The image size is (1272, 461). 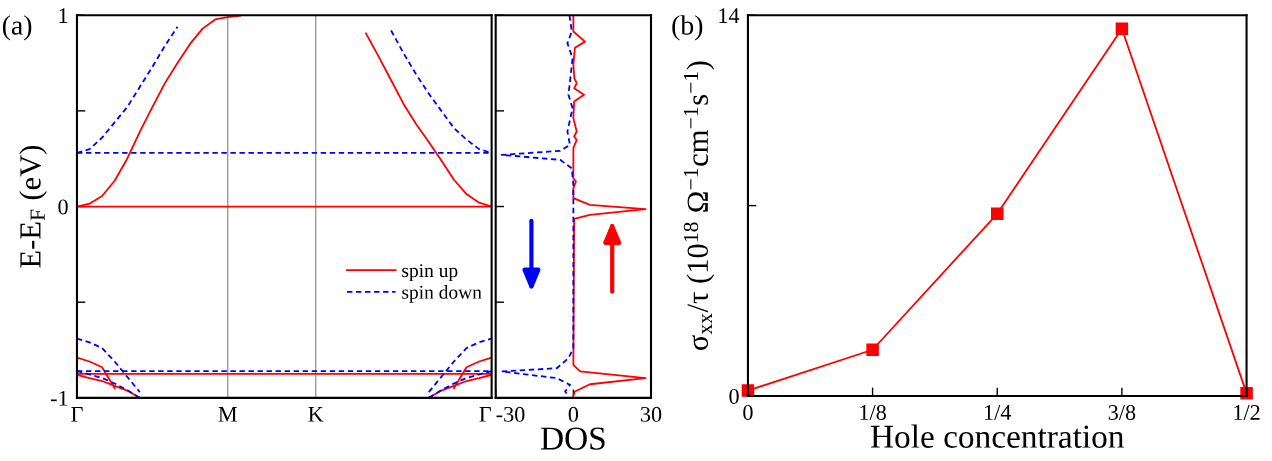 I want to click on text: (b), so click(x=687, y=28).